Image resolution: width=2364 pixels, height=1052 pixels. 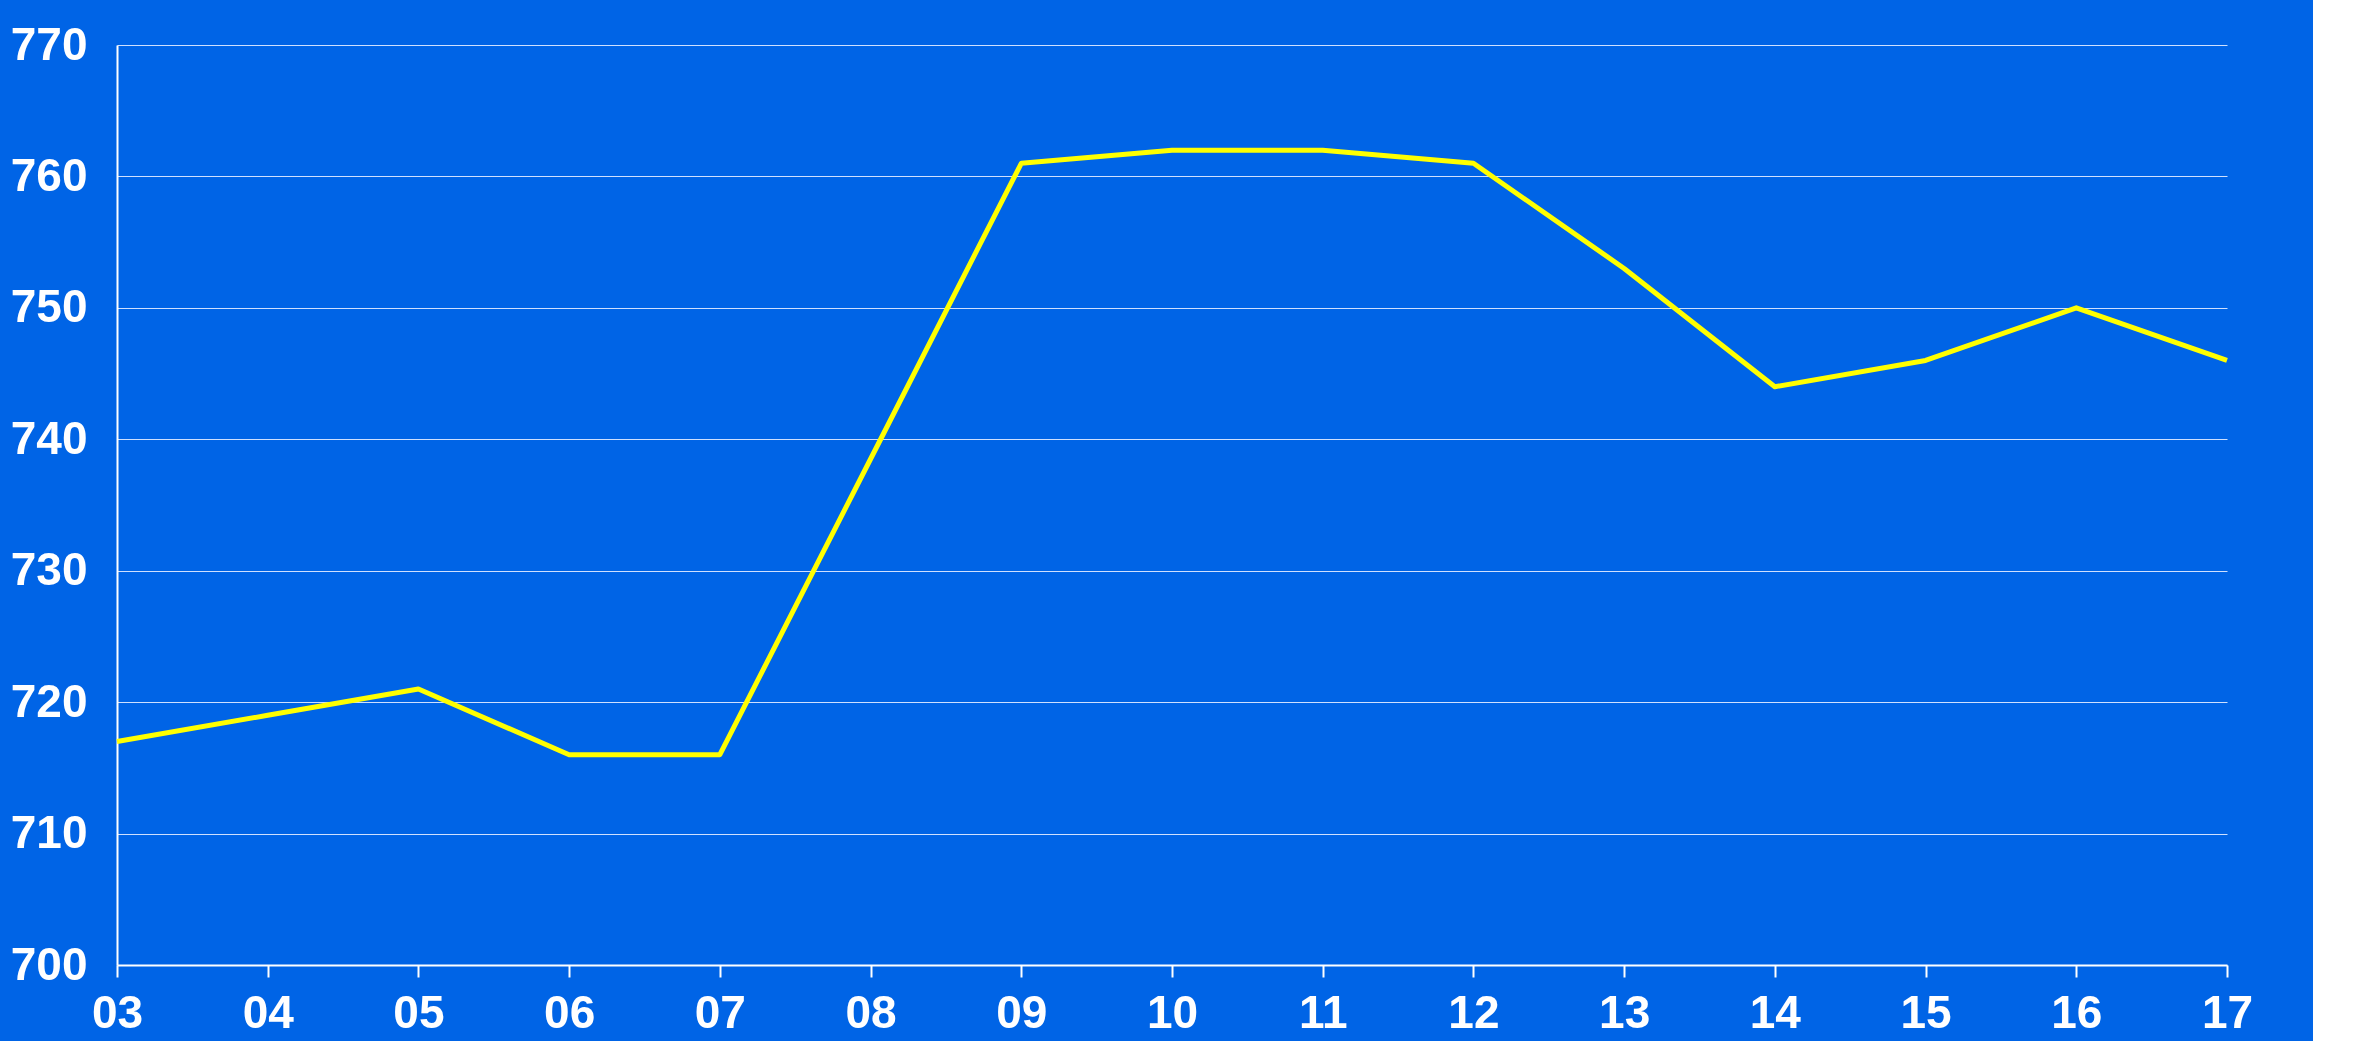 What do you see at coordinates (49, 43) in the screenshot?
I see `y-tick-label: 770` at bounding box center [49, 43].